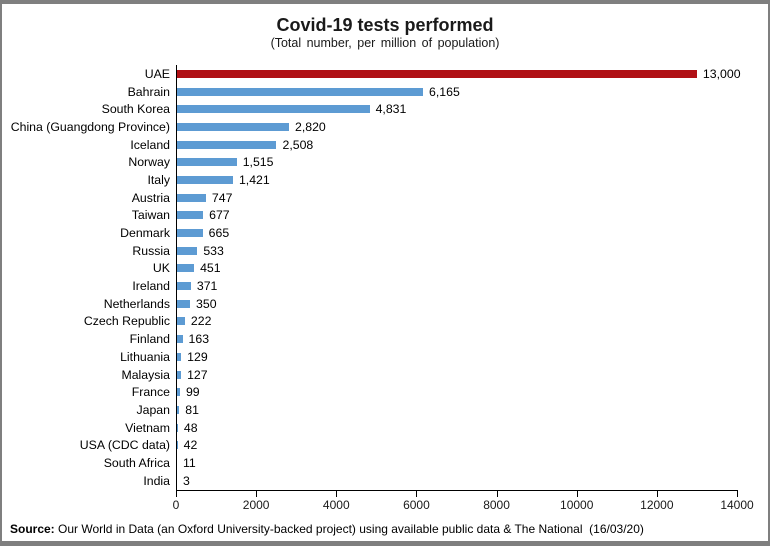  I want to click on bar-area: 42, so click(472, 445).